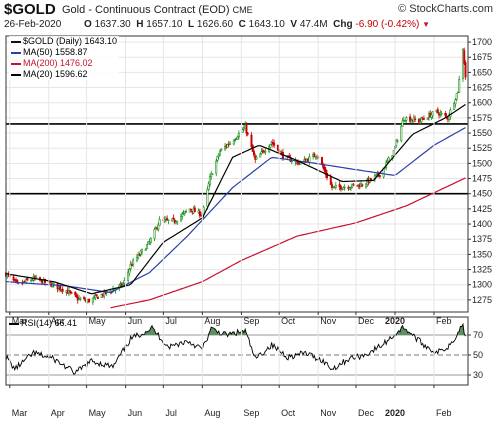 The image size is (499, 429). What do you see at coordinates (16, 52) in the screenshot?
I see `legend-ma50-swatch` at bounding box center [16, 52].